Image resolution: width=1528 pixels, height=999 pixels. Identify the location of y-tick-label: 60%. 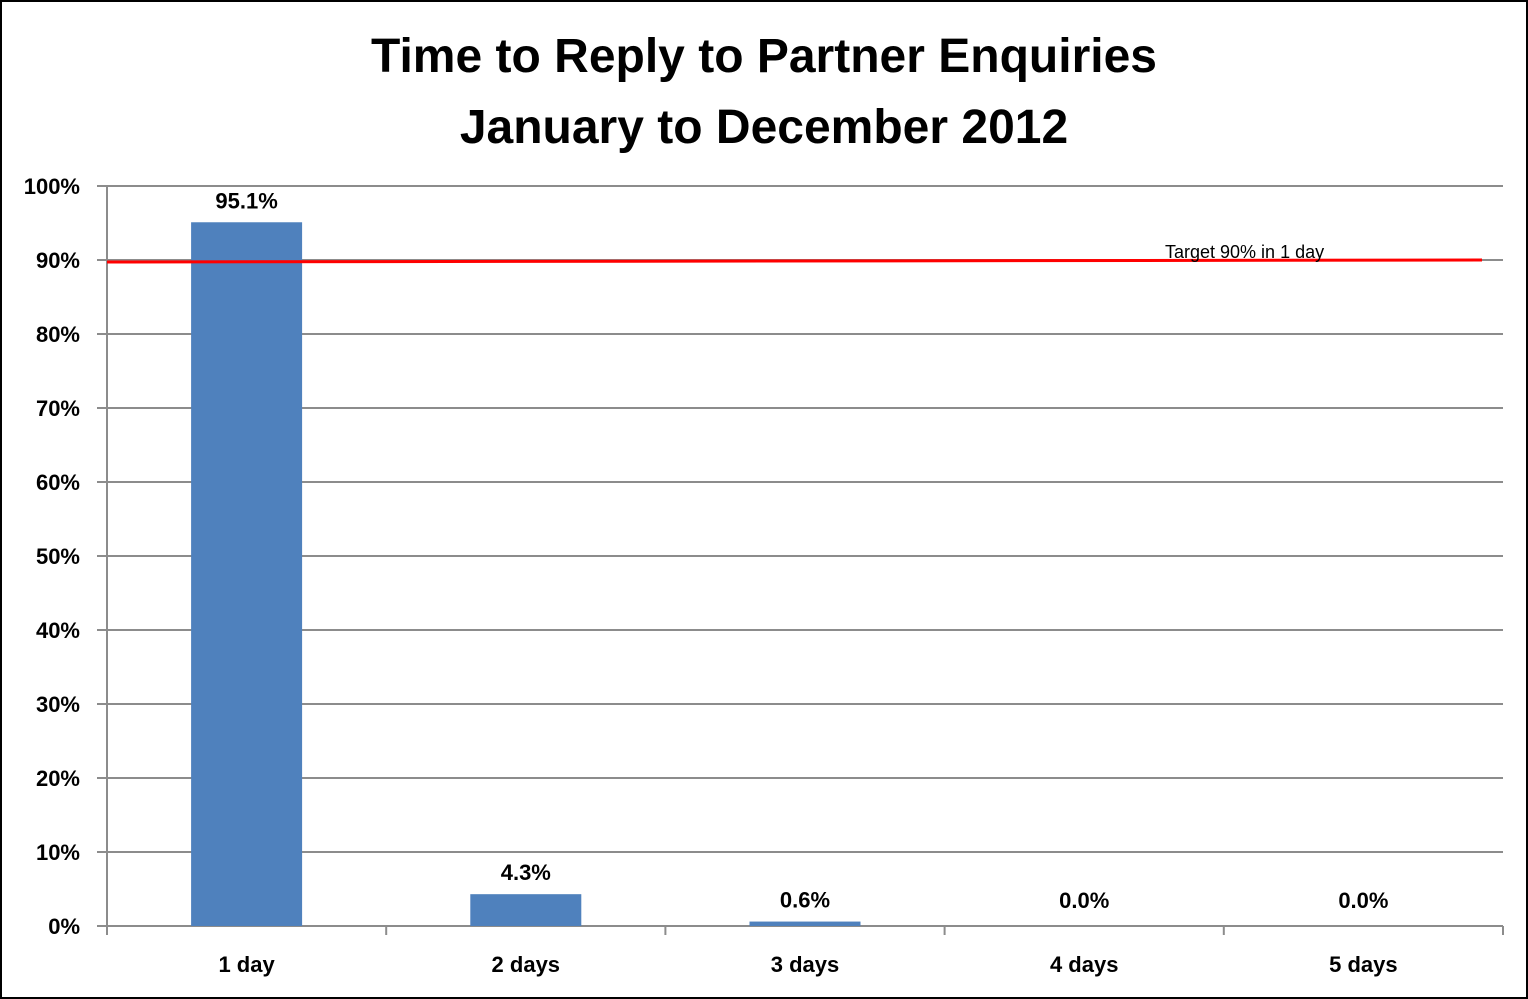
(58, 482).